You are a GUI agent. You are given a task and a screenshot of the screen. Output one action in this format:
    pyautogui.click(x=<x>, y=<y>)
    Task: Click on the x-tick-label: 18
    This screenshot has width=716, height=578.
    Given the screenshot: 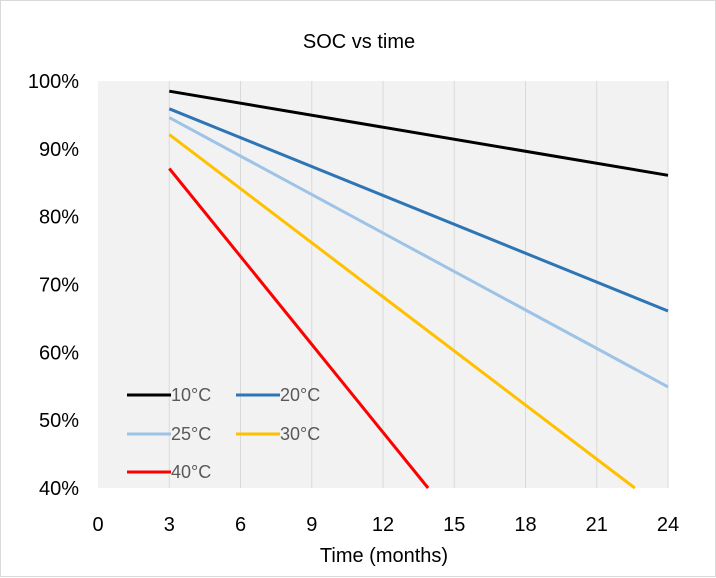 What is the action you would take?
    pyautogui.click(x=525, y=525)
    